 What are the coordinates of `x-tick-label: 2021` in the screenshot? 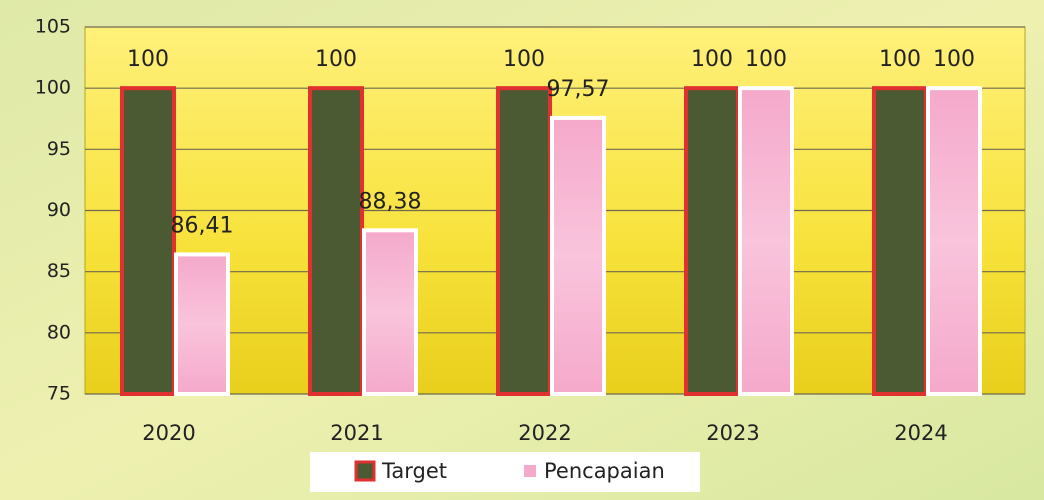 It's located at (356, 433).